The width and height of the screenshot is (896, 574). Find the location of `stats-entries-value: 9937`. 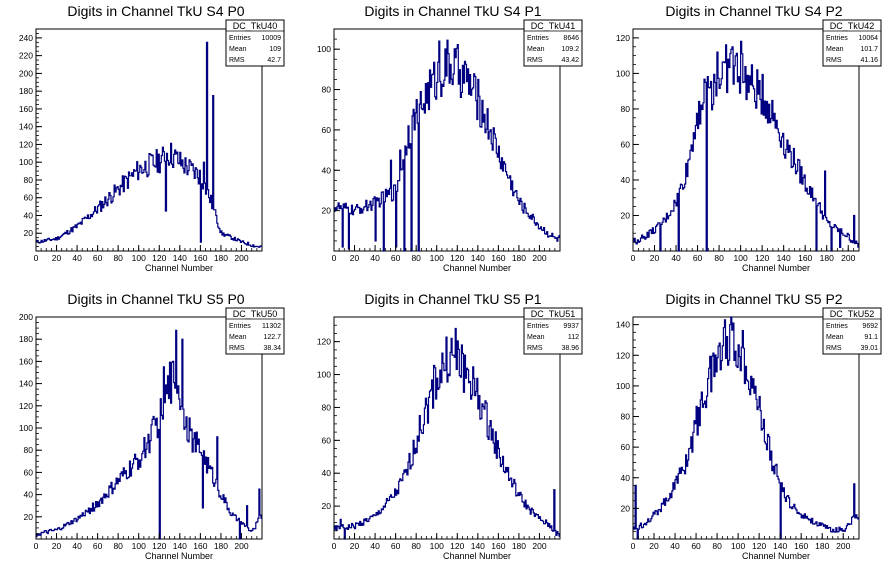

stats-entries-value: 9937 is located at coordinates (571, 326).